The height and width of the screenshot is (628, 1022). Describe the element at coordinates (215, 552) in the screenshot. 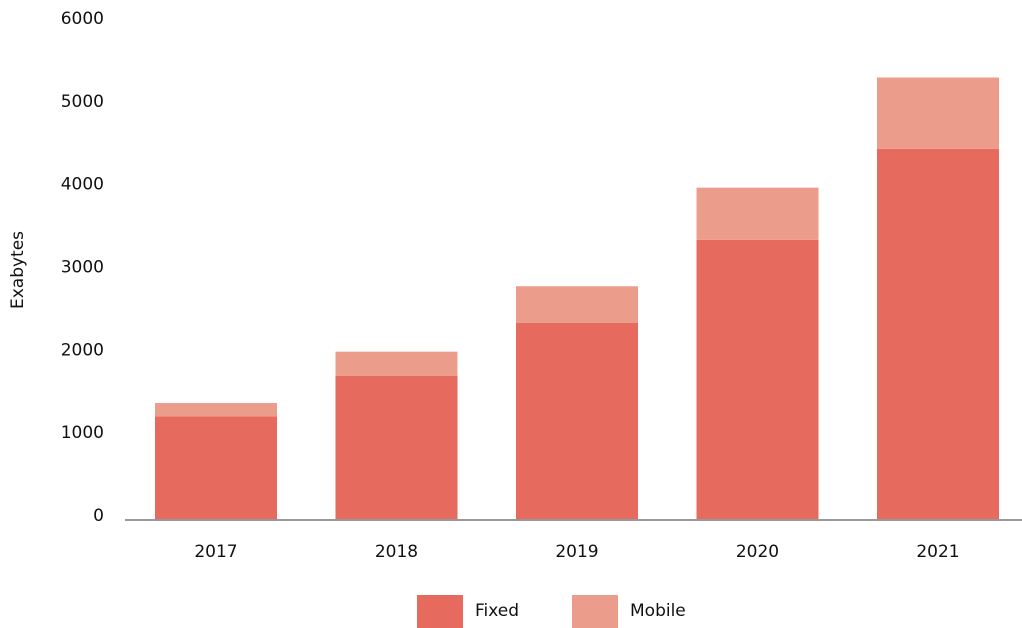

I see `x-tick-label: 2017` at that location.